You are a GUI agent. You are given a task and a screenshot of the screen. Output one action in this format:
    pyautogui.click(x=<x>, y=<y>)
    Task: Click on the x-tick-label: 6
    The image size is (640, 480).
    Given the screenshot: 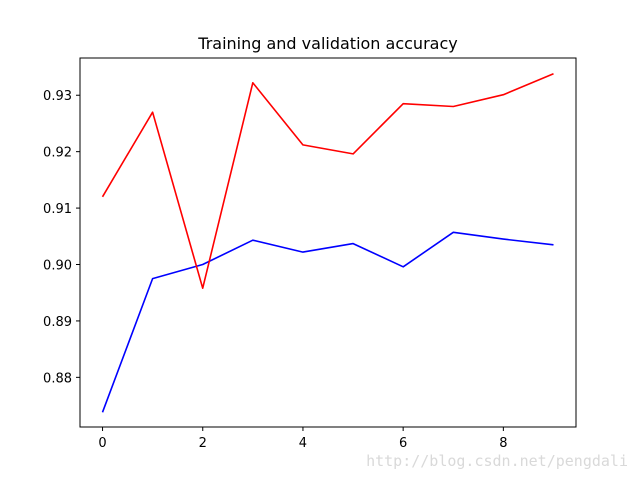 What is the action you would take?
    pyautogui.click(x=403, y=443)
    